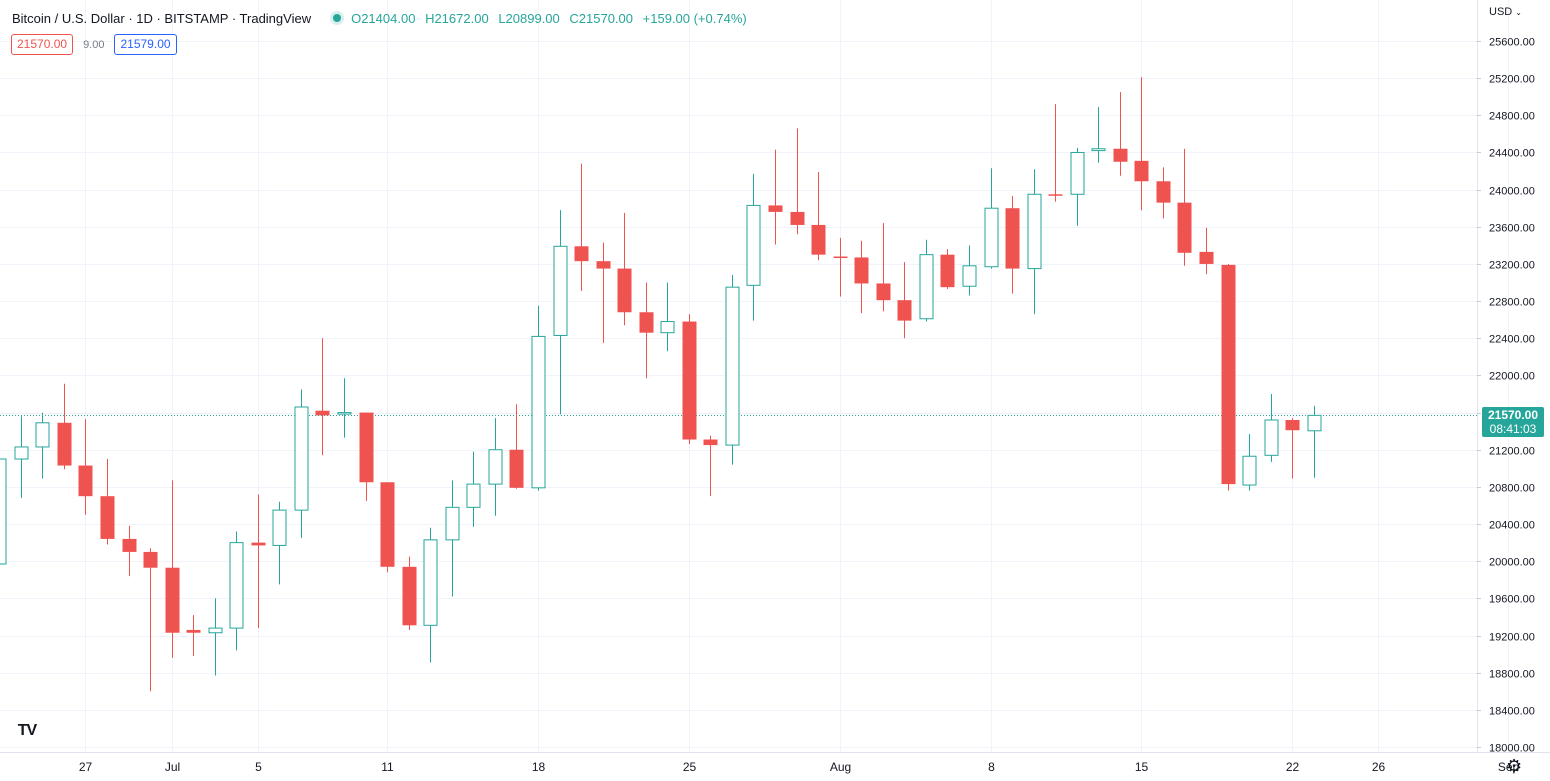 The image size is (1550, 781). What do you see at coordinates (1501, 12) in the screenshot?
I see `currency-label: USD` at bounding box center [1501, 12].